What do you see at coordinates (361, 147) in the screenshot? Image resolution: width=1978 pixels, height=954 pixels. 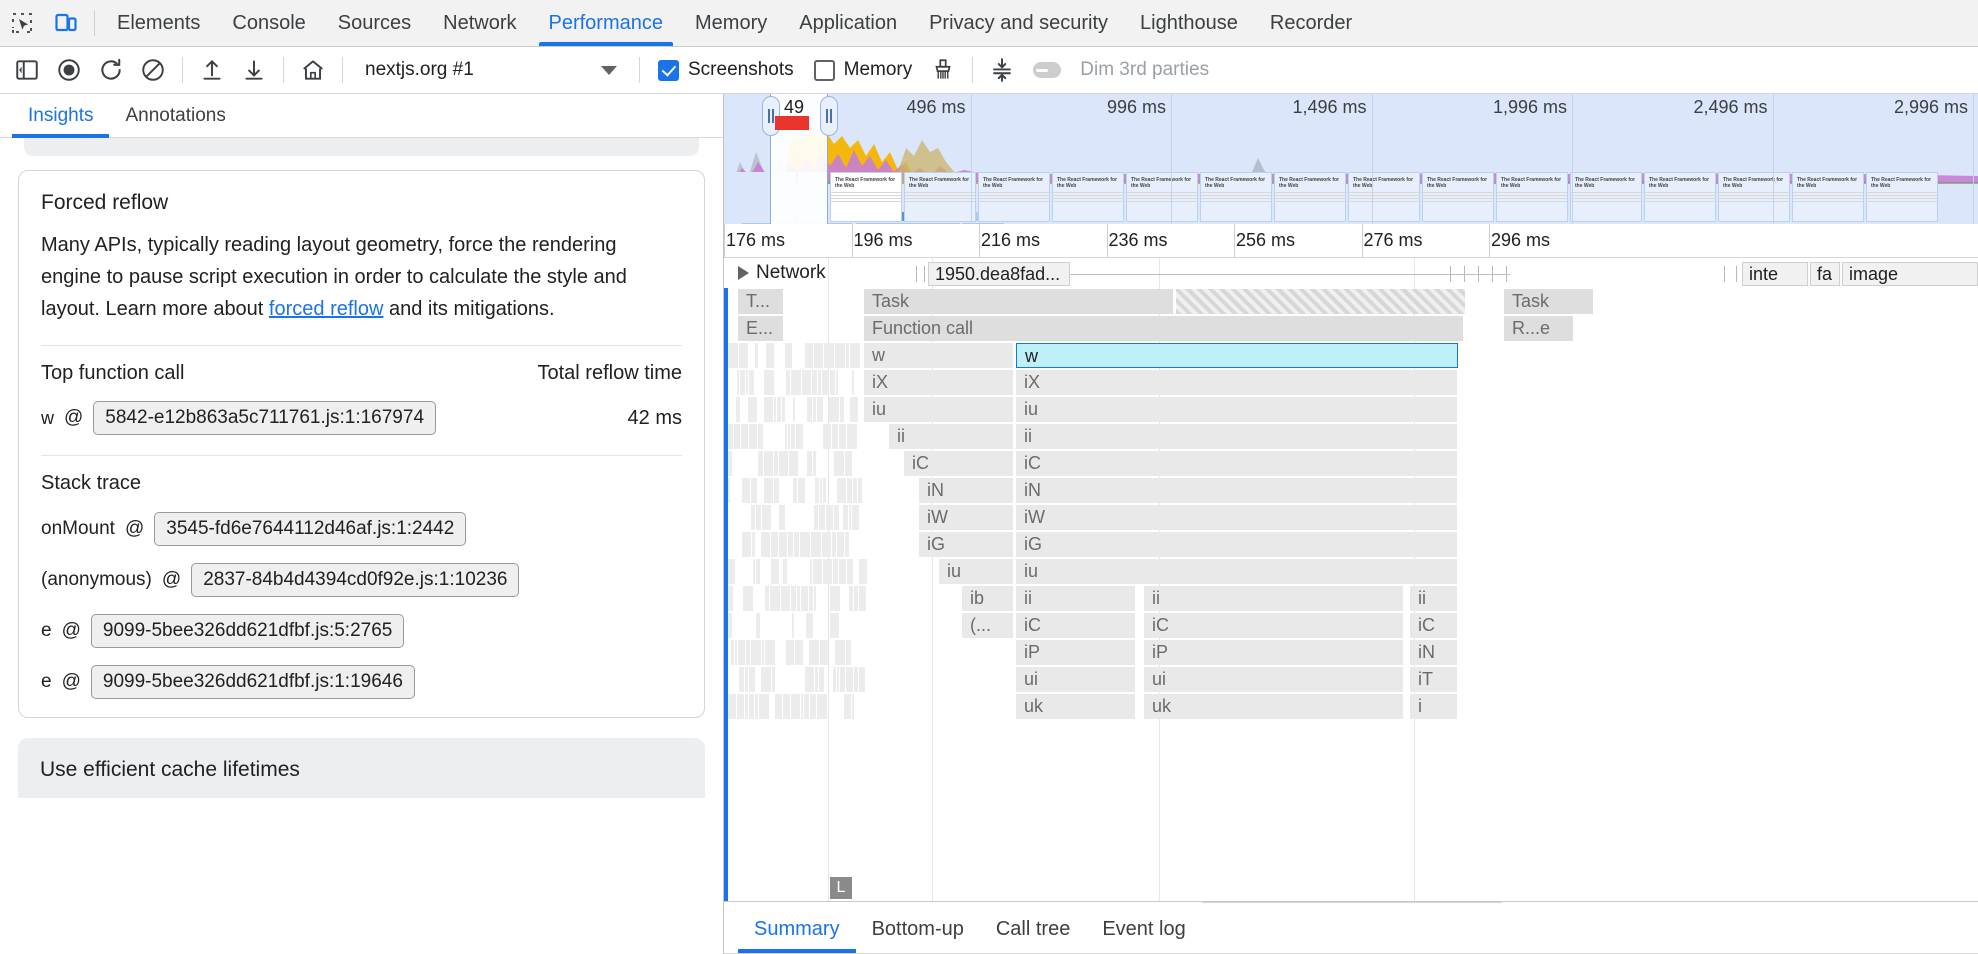 I see `previous-insight-partial` at bounding box center [361, 147].